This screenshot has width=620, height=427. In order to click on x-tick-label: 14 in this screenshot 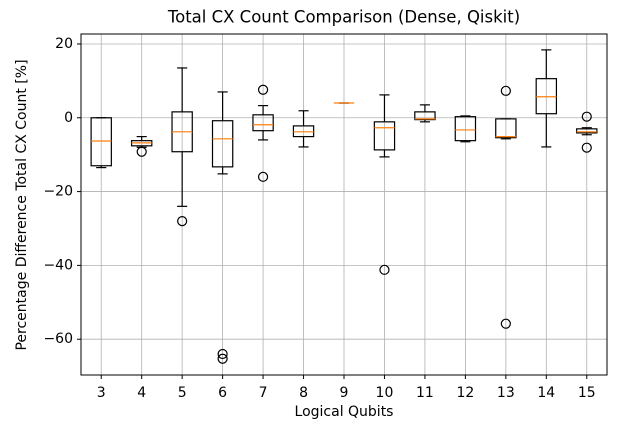, I will do `click(546, 393)`.